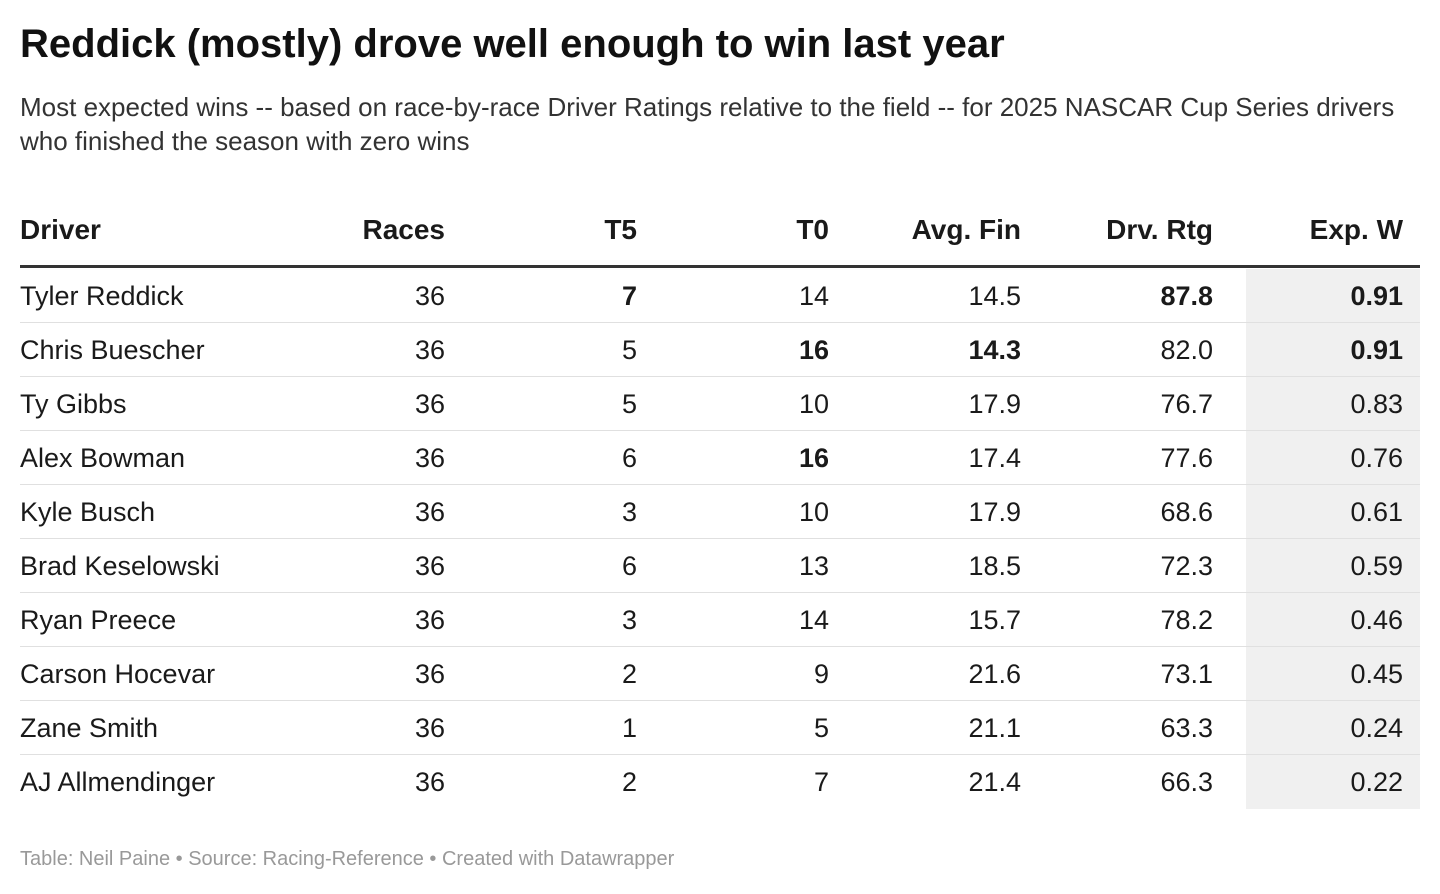  Describe the element at coordinates (102, 296) in the screenshot. I see `driver-name: Tyler Reddick` at that location.